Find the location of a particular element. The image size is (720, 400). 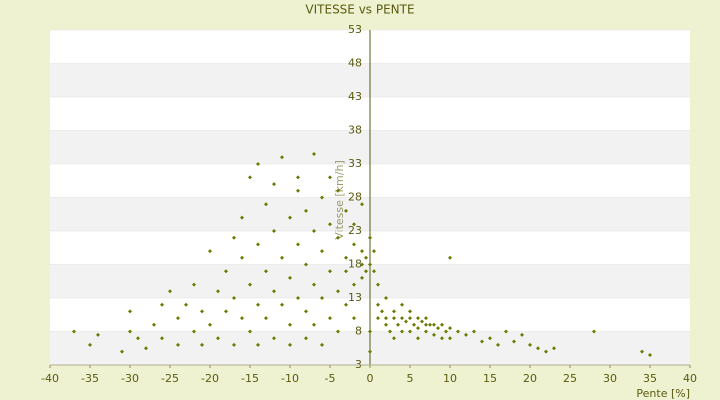

y-tick-label: 33 is located at coordinates (355, 163).